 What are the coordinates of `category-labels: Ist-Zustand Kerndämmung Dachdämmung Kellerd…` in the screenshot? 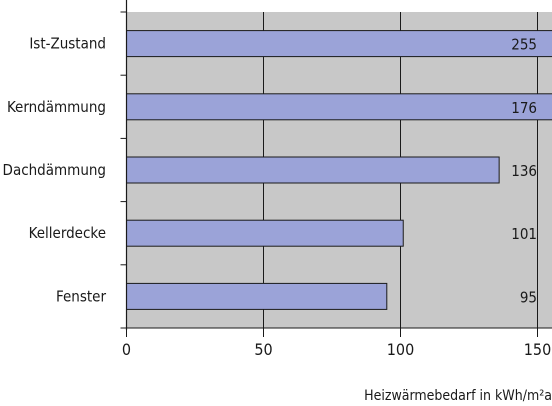 It's located at (55, 170).